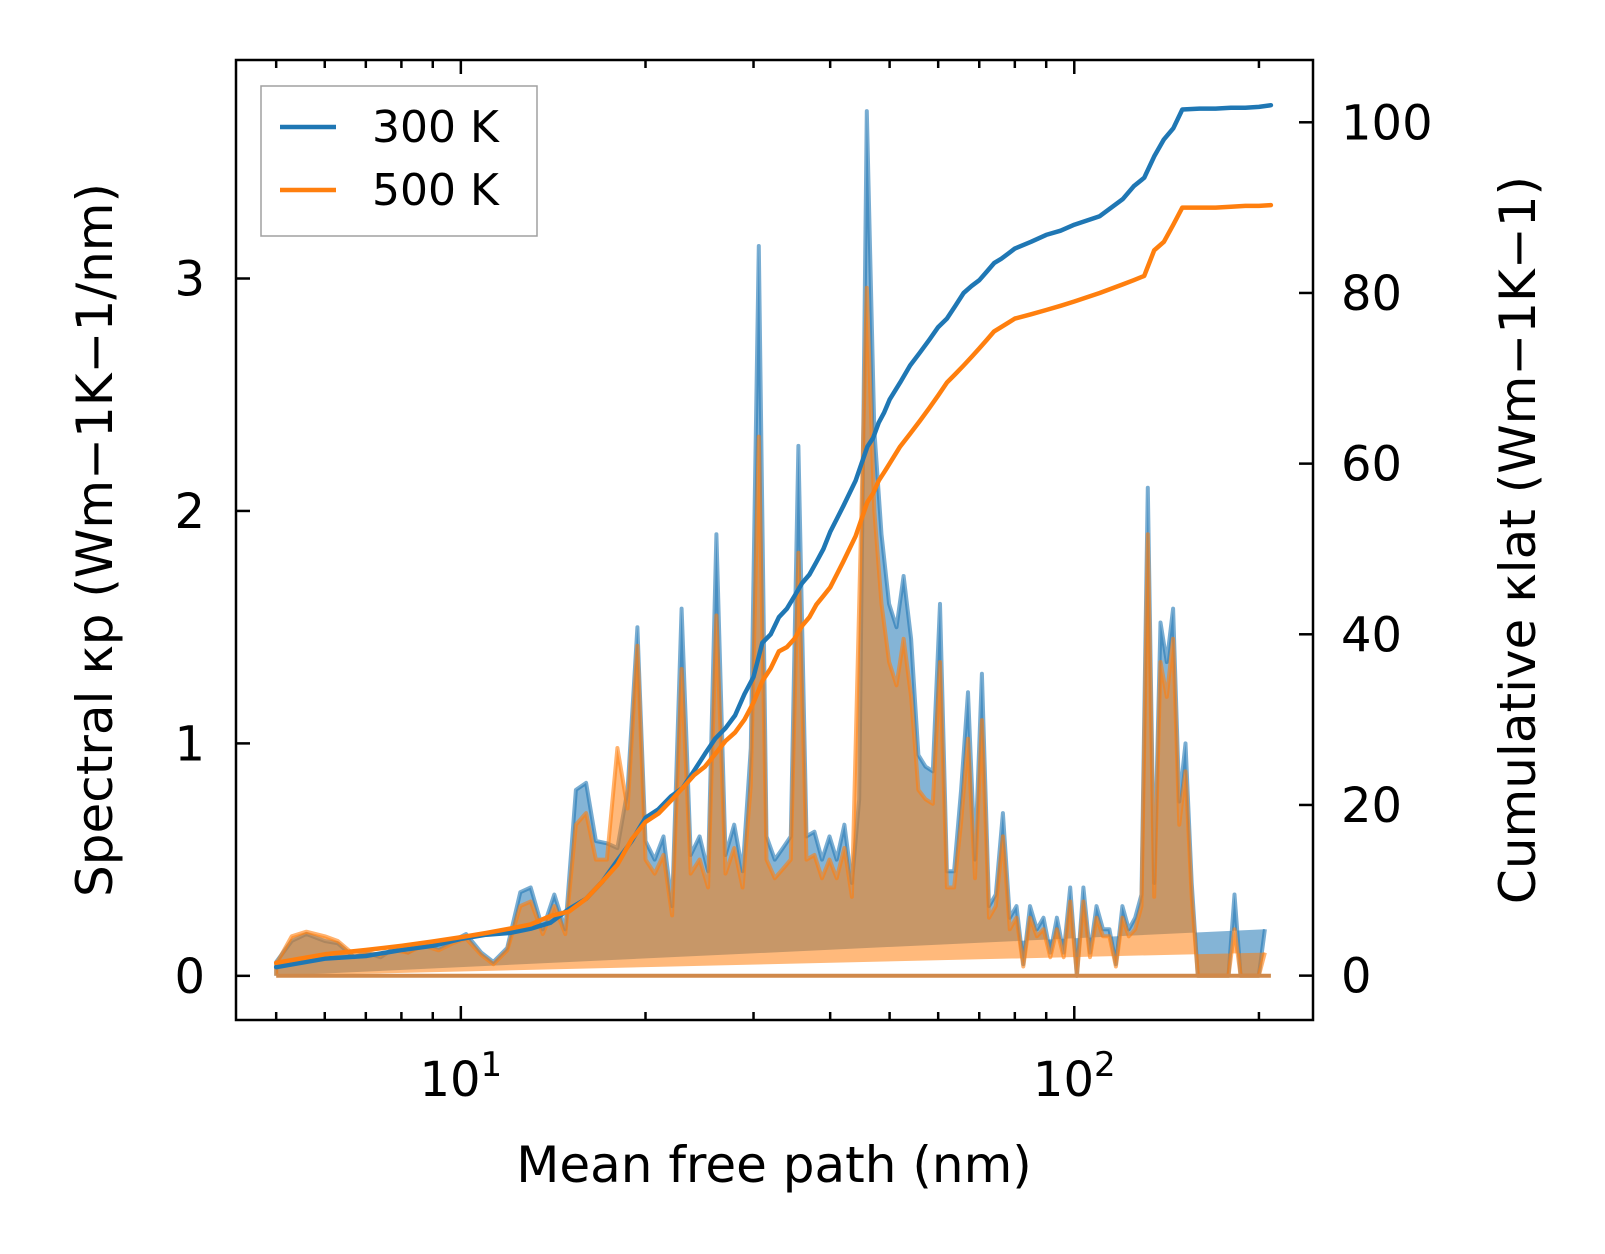 The width and height of the screenshot is (1605, 1254). What do you see at coordinates (492, 1065) in the screenshot?
I see `x-tick-label-exponent: 1` at bounding box center [492, 1065].